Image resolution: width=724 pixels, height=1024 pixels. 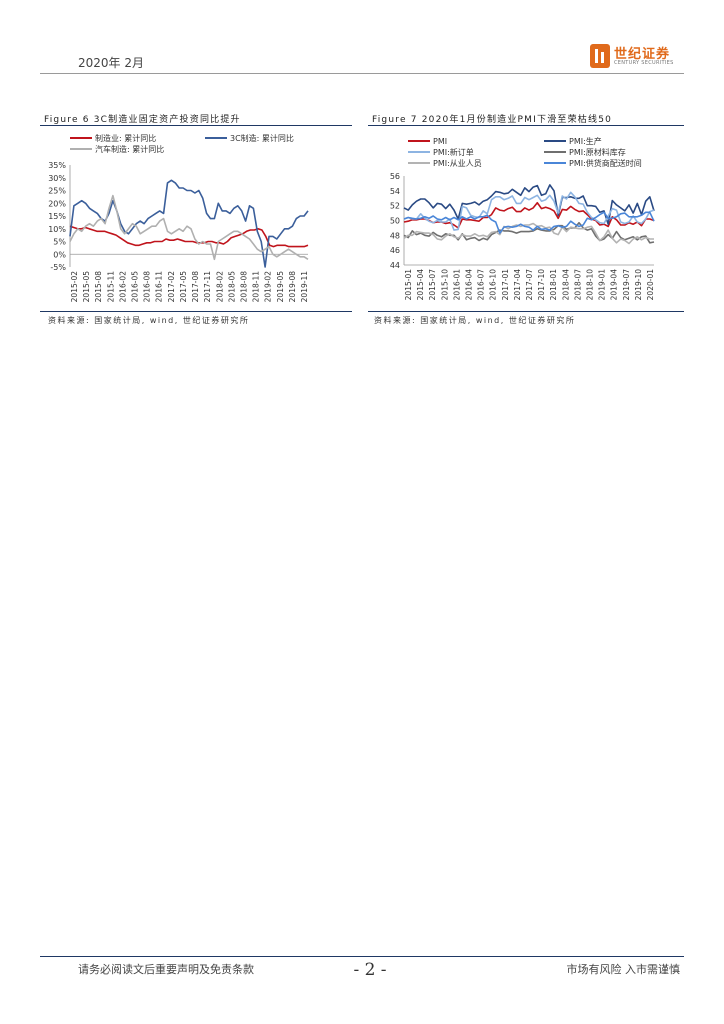 What do you see at coordinates (135, 287) in the screenshot?
I see `x-tick-label: 2016-05` at bounding box center [135, 287].